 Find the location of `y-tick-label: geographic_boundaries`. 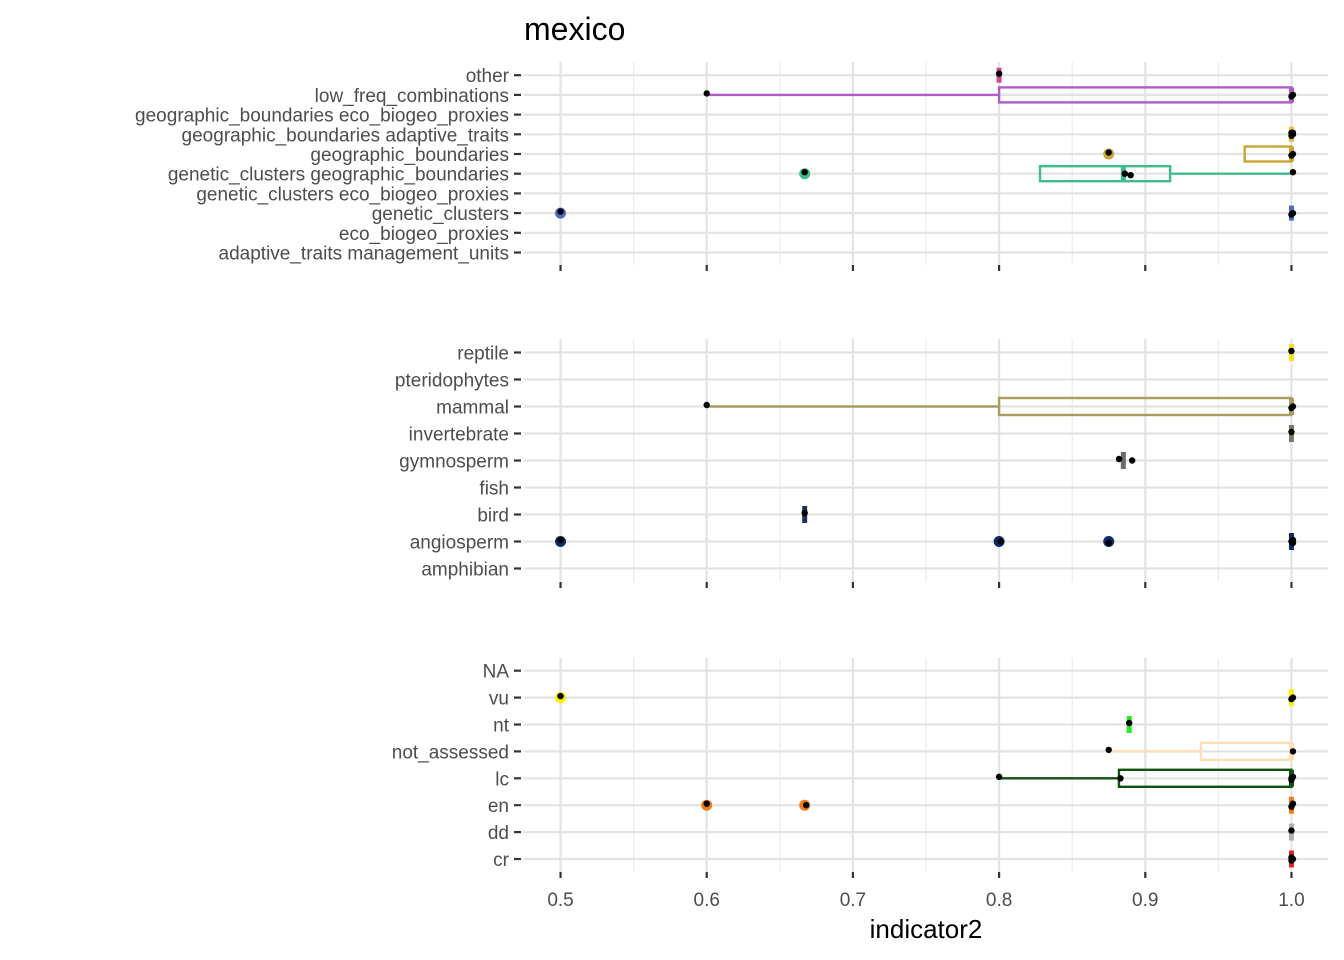

y-tick-label: geographic_boundaries is located at coordinates (409, 155).